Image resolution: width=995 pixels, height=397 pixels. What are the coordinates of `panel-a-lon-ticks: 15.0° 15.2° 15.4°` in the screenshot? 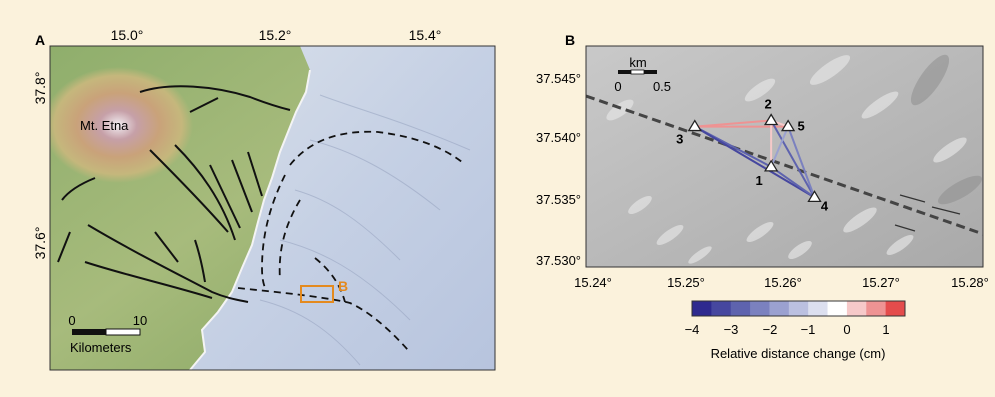 It's located at (276, 35).